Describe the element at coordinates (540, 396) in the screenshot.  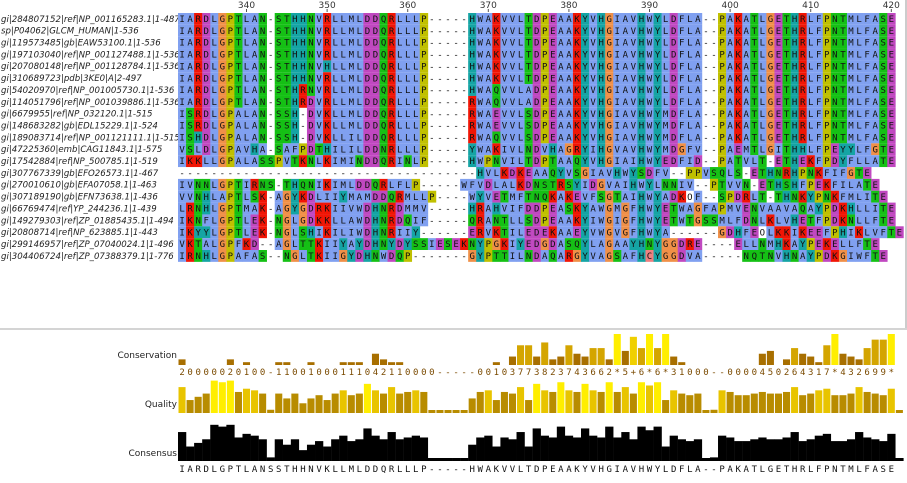
I see `quality-track` at that location.